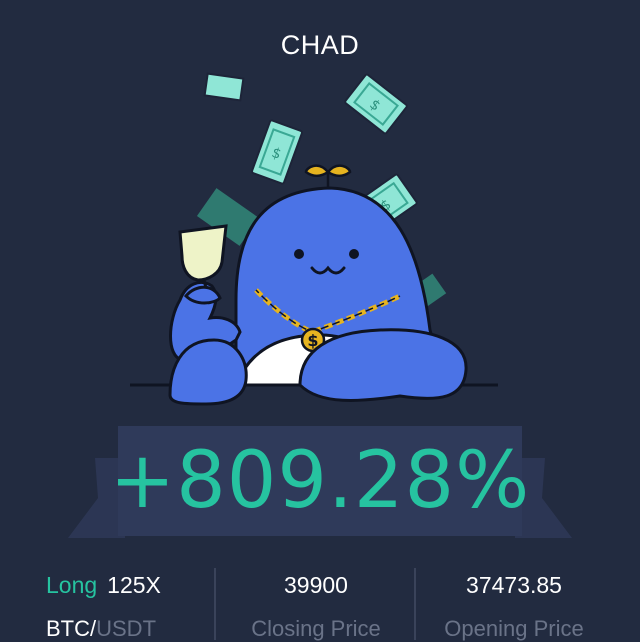 The image size is (640, 642). I want to click on closing-price-label: Closing Price, so click(316, 628).